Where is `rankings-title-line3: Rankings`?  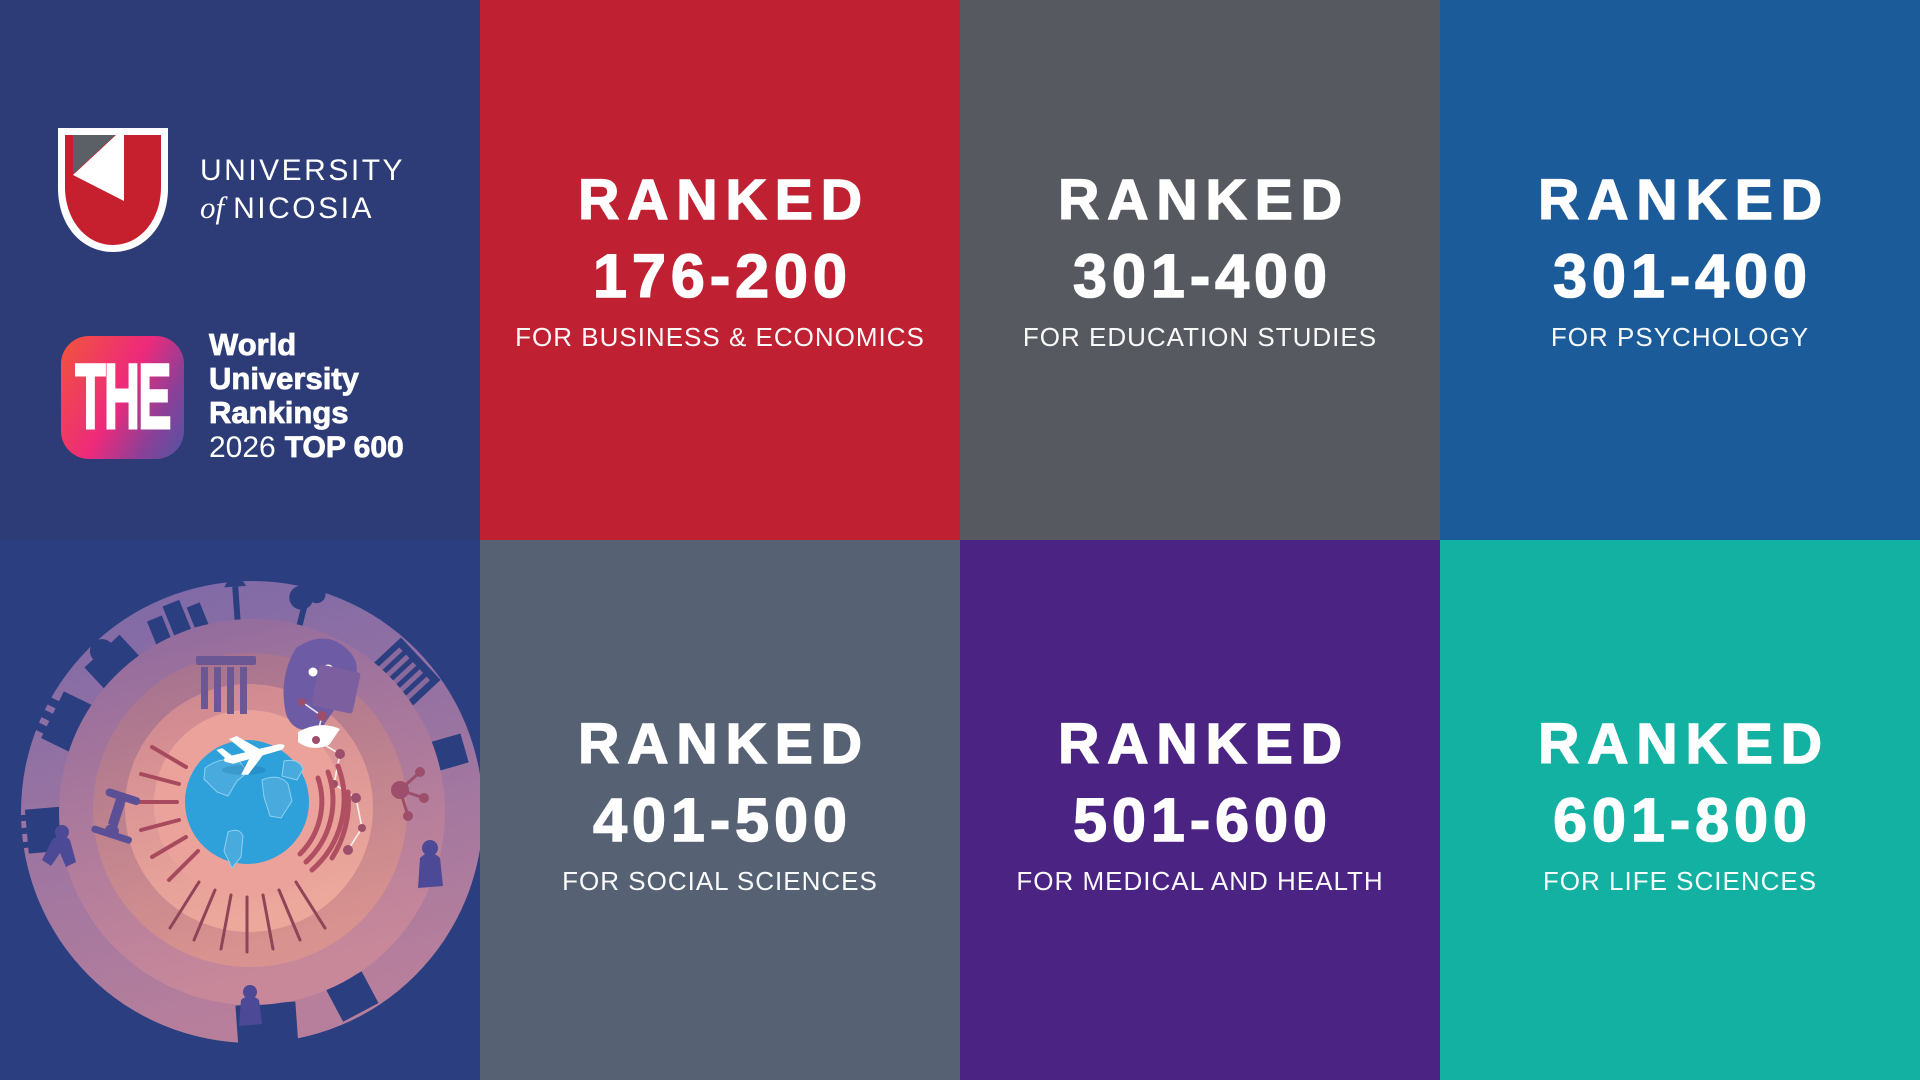
rankings-title-line3: Rankings is located at coordinates (279, 412).